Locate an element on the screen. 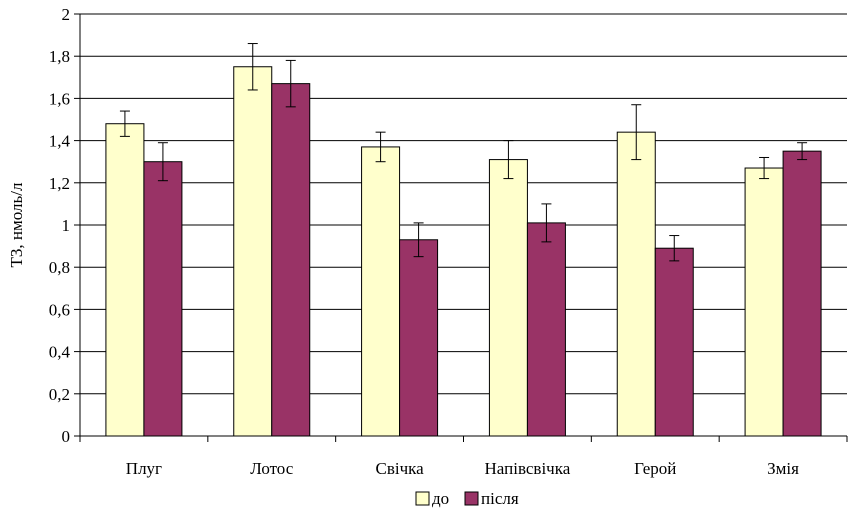 The image size is (852, 517). y-tick-label: 1,6 is located at coordinates (59, 98).